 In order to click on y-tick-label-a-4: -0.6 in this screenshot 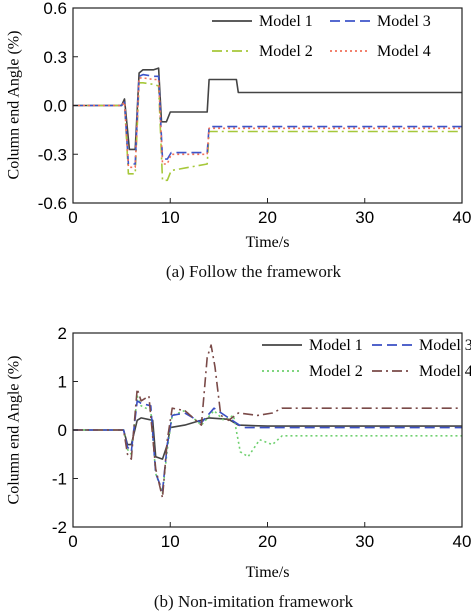, I will do `click(52, 203)`.